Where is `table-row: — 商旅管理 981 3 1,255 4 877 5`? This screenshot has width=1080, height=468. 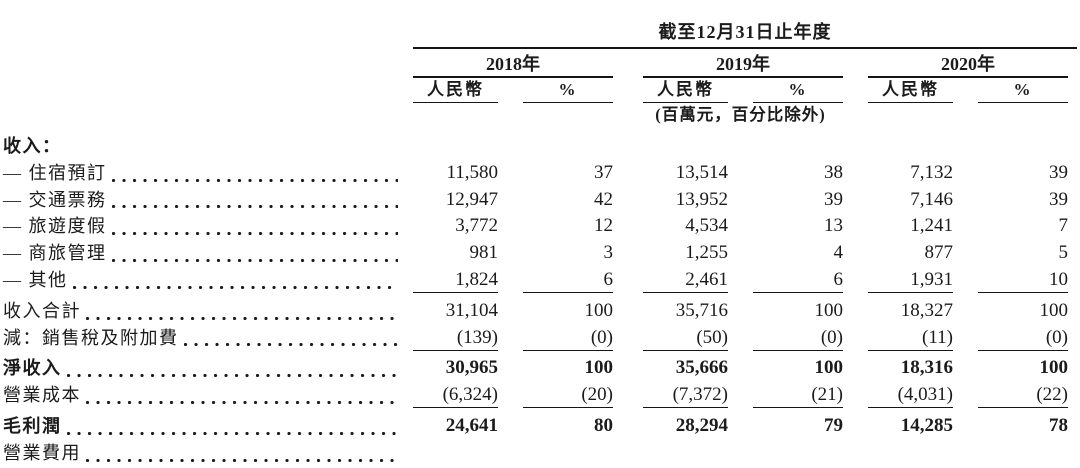
table-row: — 商旅管理 981 3 1,255 4 877 5 is located at coordinates (540, 253).